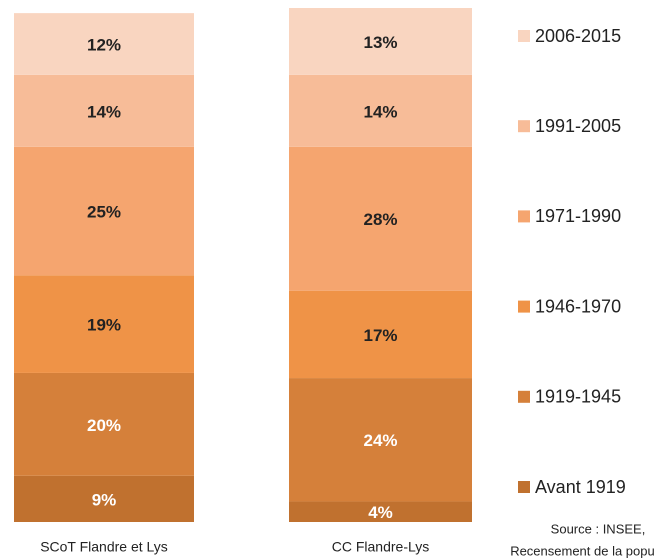 The image size is (654, 560). I want to click on legend-label: 1971-1990, so click(578, 216).